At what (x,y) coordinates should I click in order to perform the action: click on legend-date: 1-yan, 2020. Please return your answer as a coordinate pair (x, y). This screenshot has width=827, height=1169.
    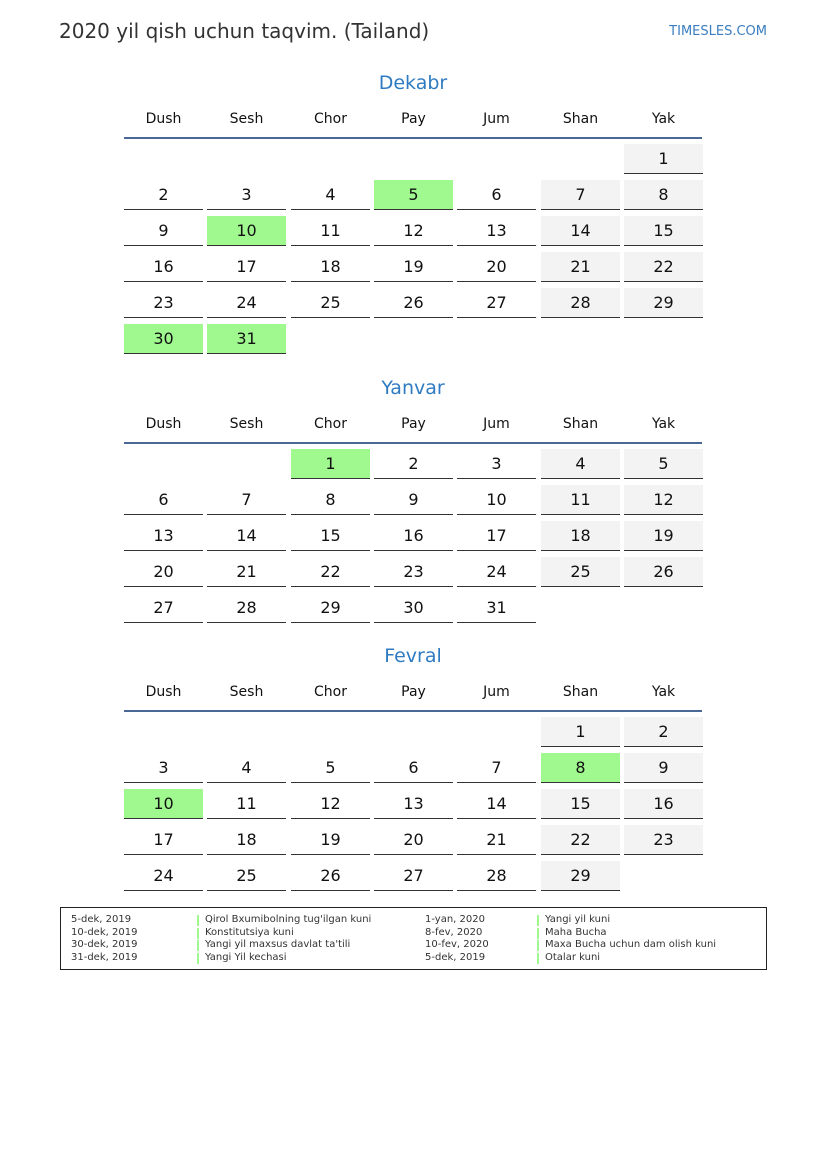
    Looking at the image, I should click on (455, 919).